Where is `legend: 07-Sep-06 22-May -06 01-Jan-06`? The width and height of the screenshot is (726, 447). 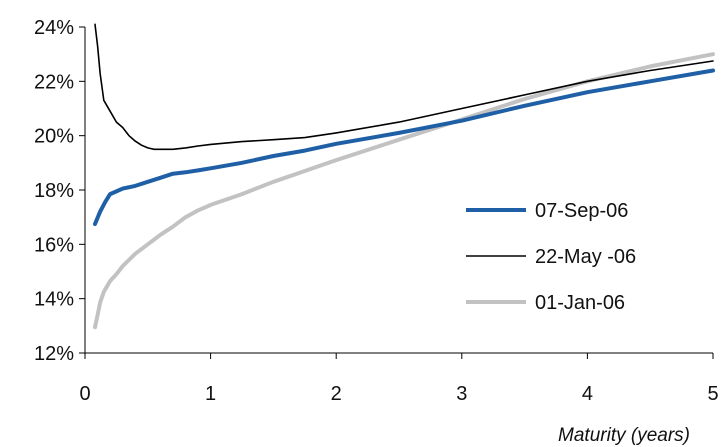
legend: 07-Sep-06 22-May -06 01-Jan-06 is located at coordinates (551, 257).